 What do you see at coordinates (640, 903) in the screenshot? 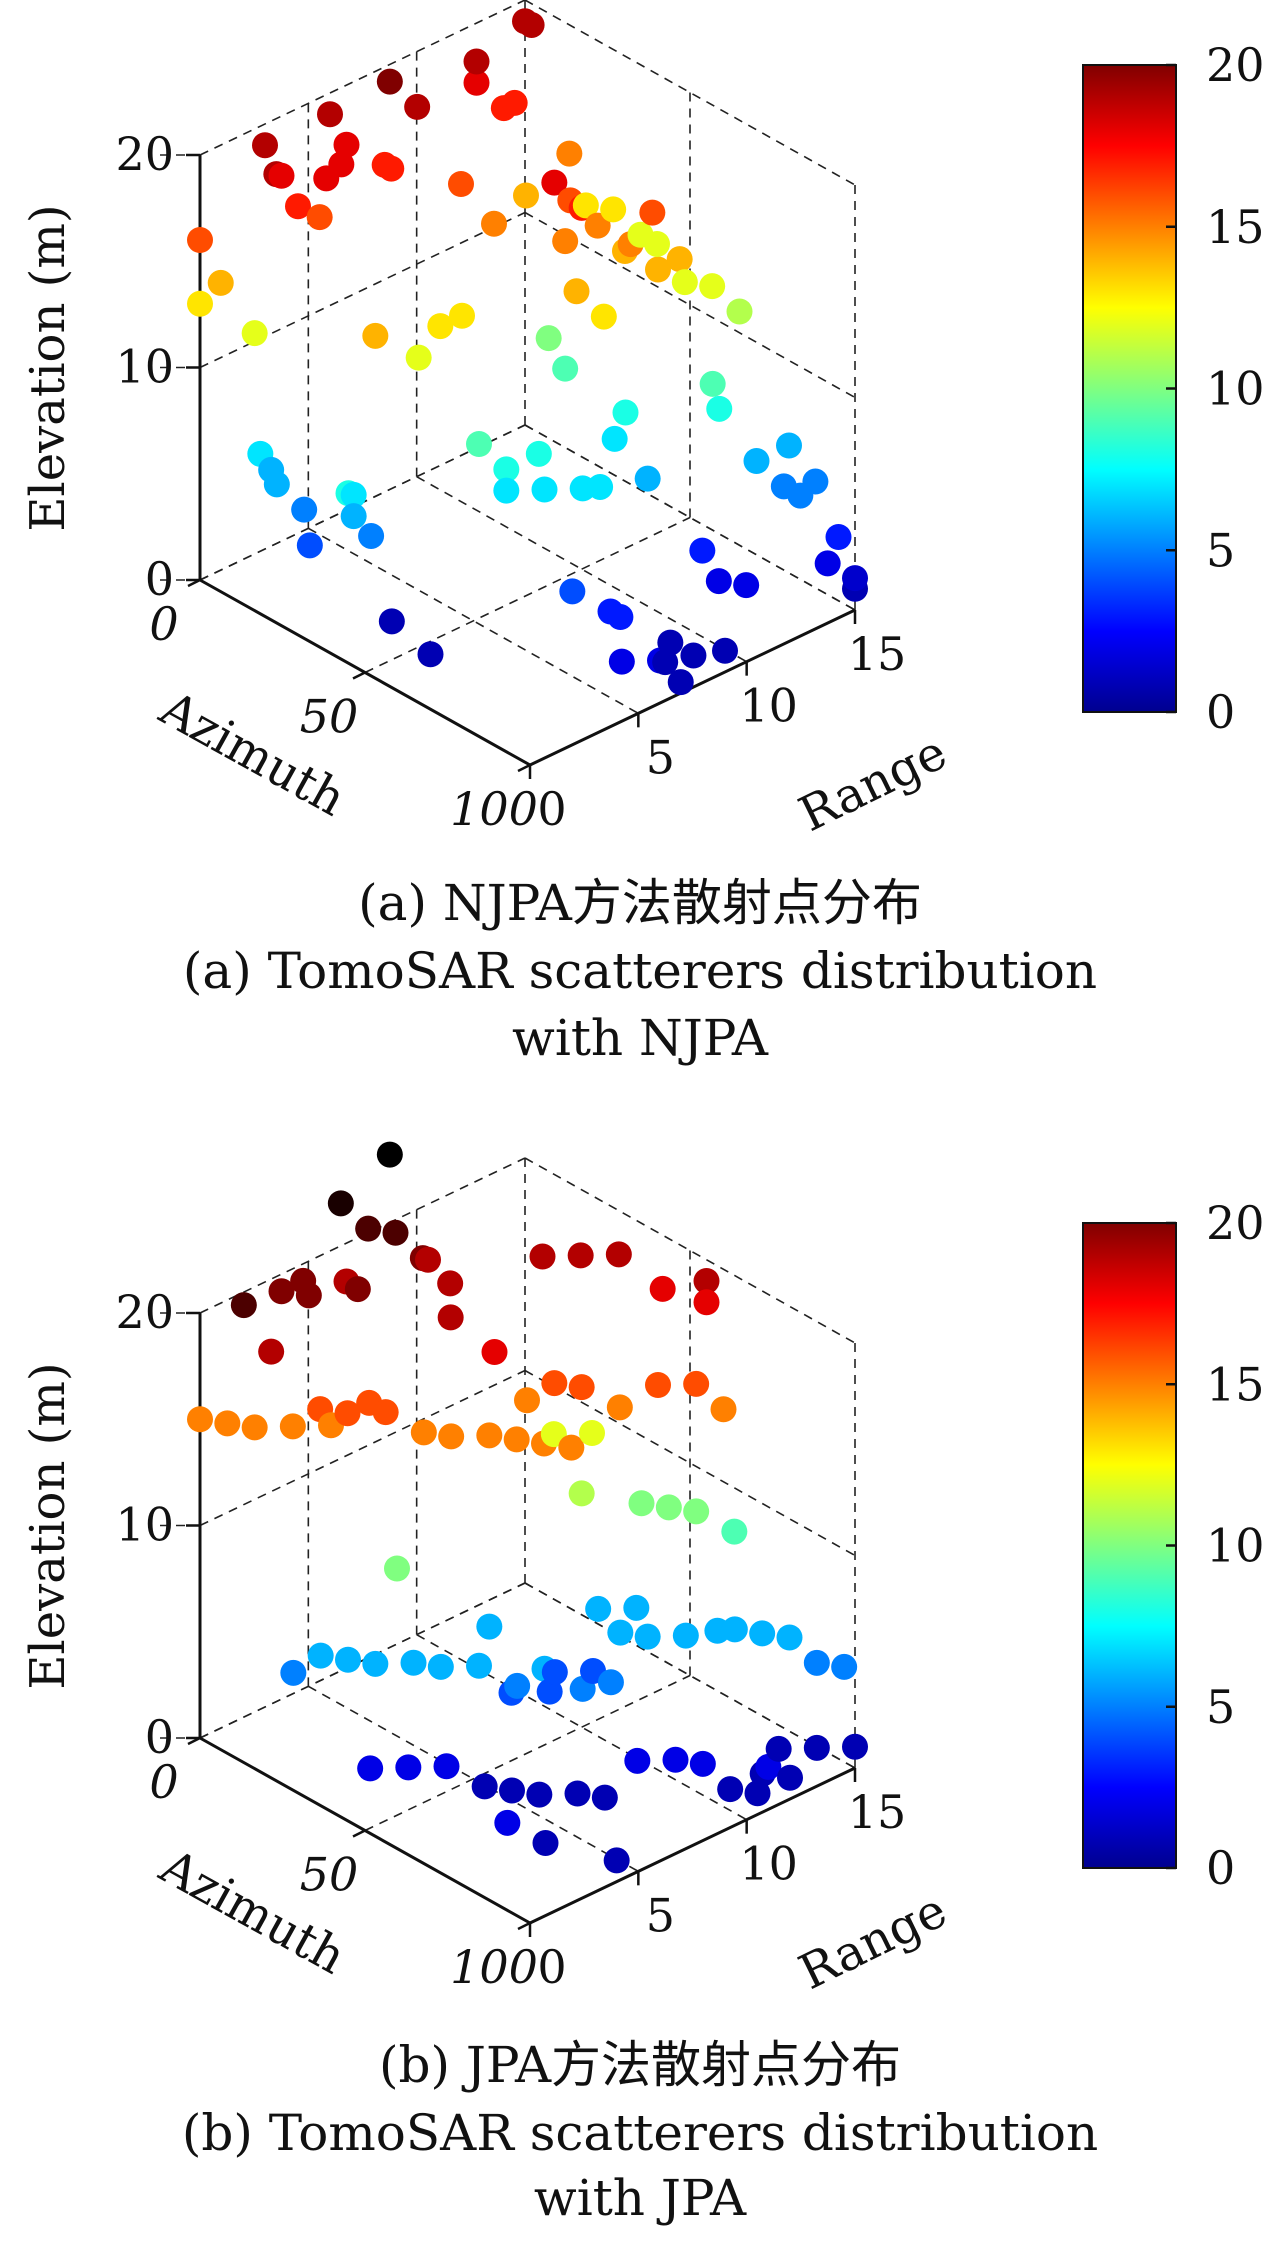
I see `caption-line: (a) NJPA方法散射点分布` at bounding box center [640, 903].